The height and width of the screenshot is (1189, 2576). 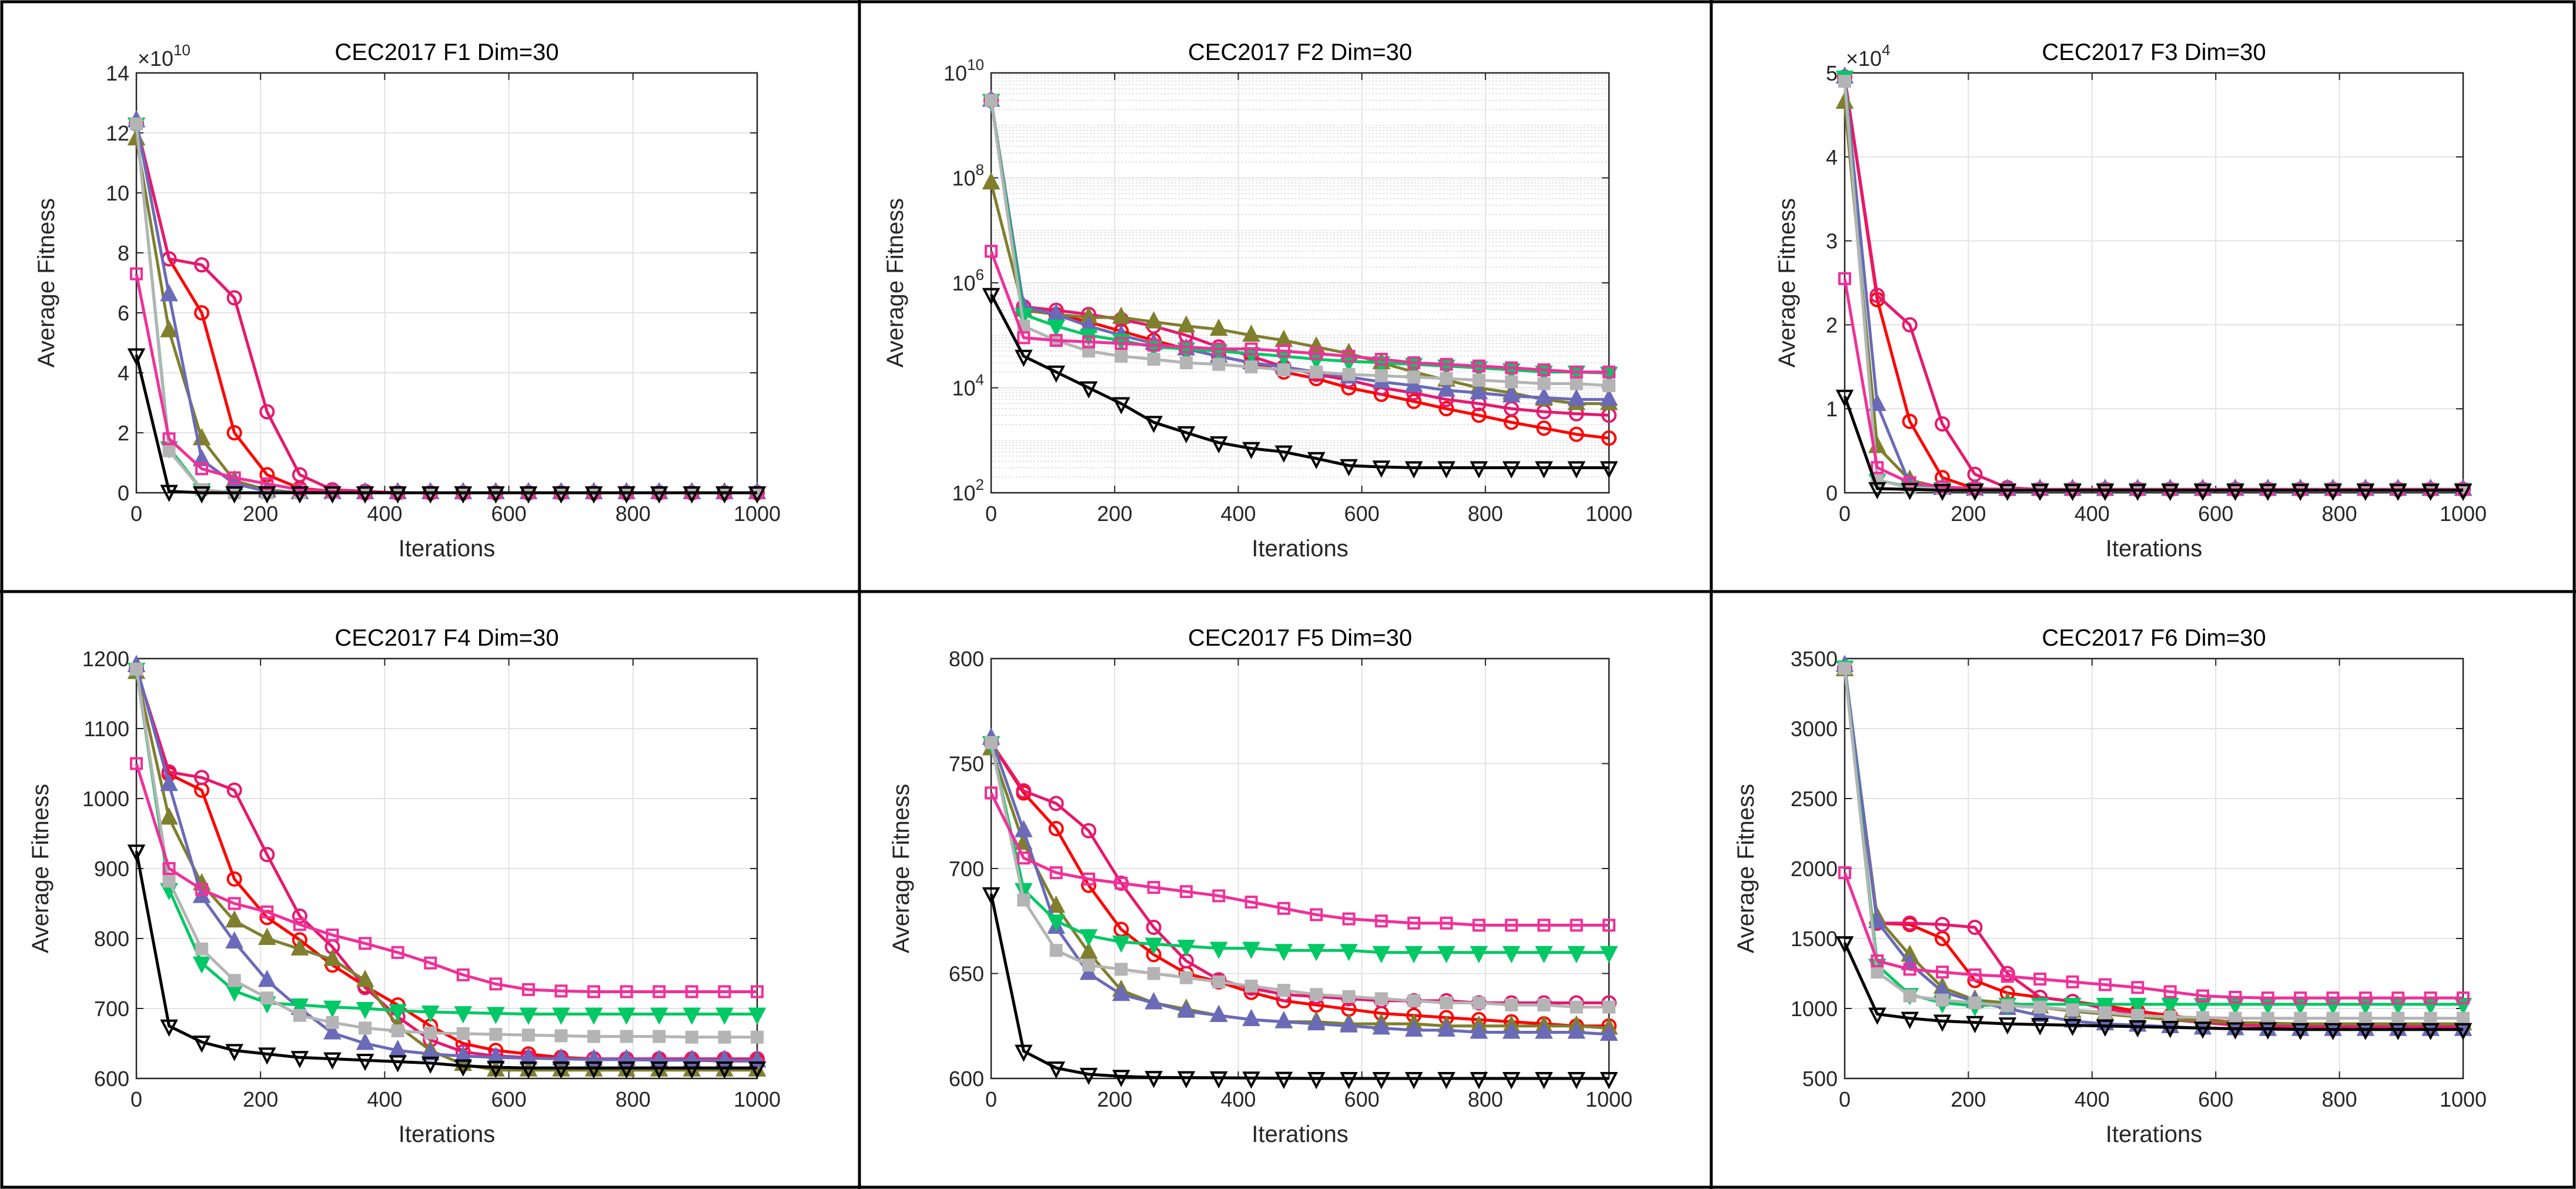 I want to click on y-tick-base: 10, so click(x=963, y=283).